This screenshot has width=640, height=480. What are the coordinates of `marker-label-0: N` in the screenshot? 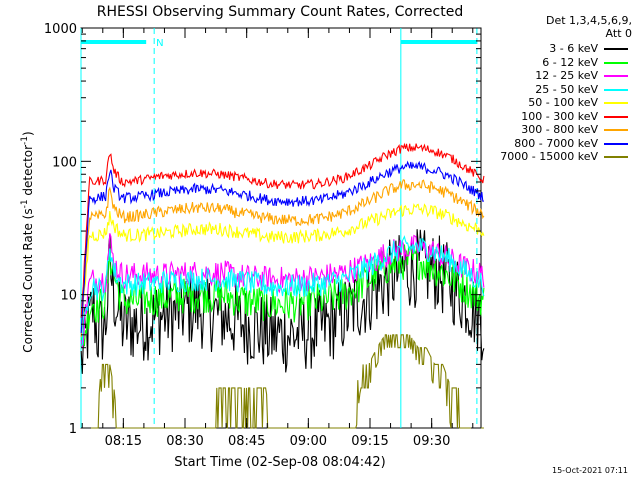 It's located at (159, 43).